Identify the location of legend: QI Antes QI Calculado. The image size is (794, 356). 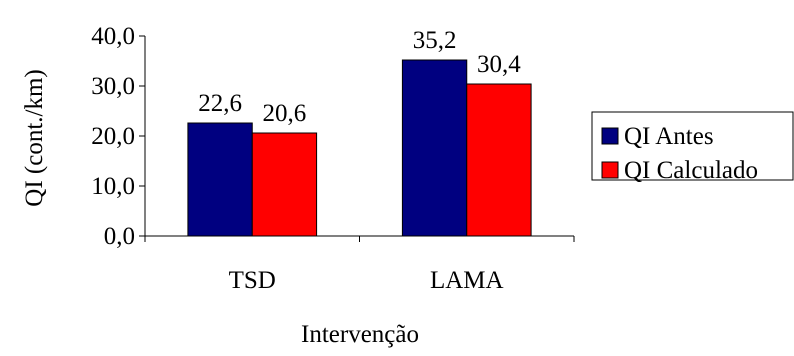
(692, 147).